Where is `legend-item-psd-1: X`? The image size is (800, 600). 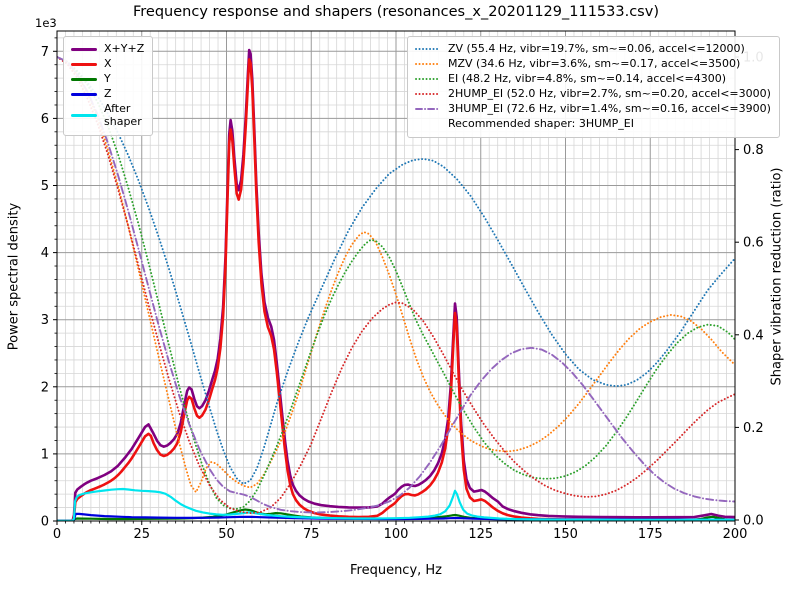 legend-item-psd-1: X is located at coordinates (107, 63).